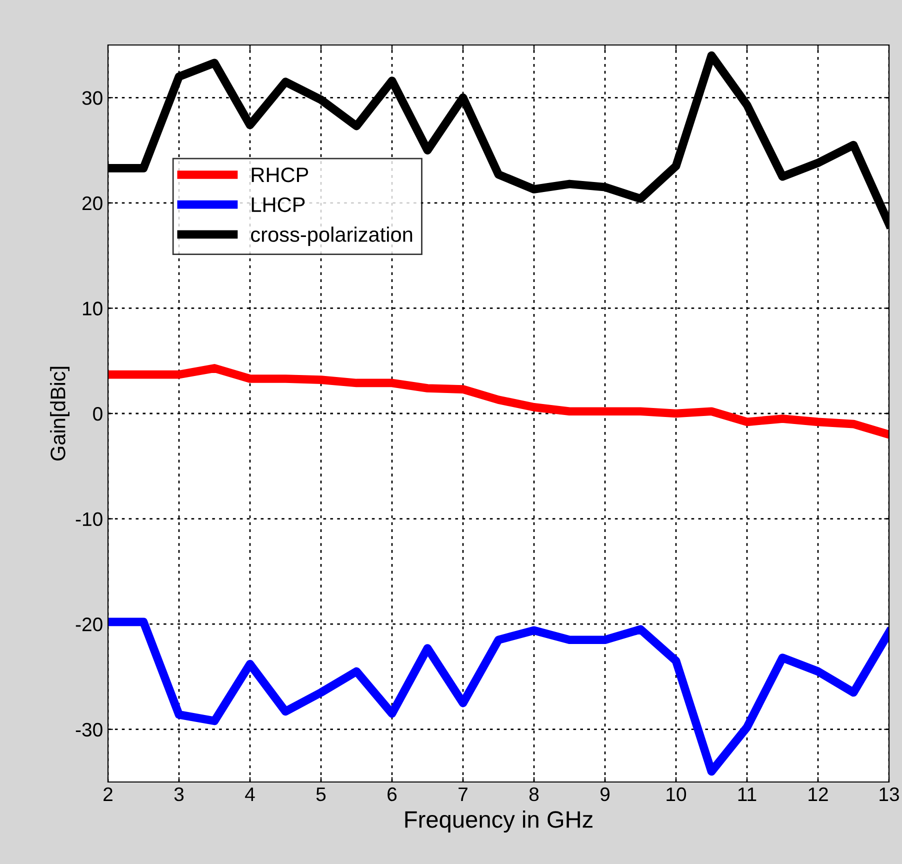  I want to click on x-axis-title: Frequency in GHz, so click(498, 821).